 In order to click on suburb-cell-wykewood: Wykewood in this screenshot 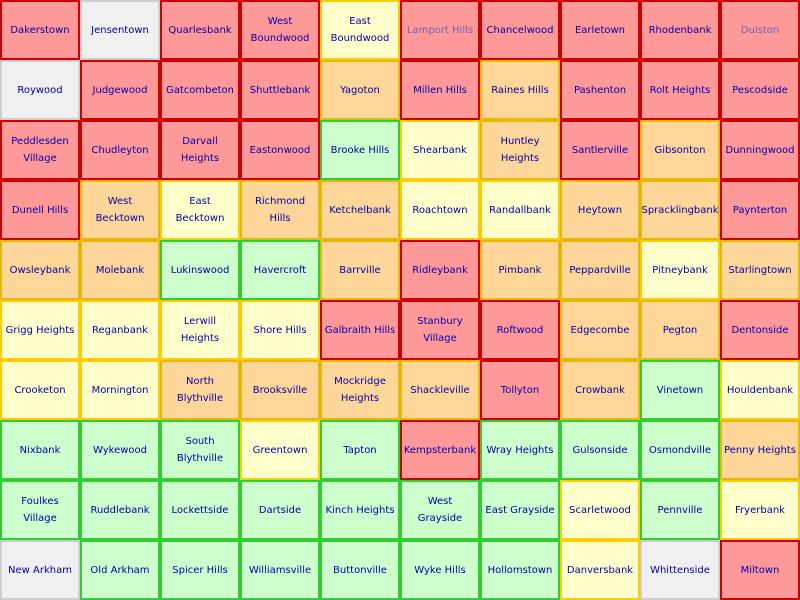, I will do `click(120, 450)`.